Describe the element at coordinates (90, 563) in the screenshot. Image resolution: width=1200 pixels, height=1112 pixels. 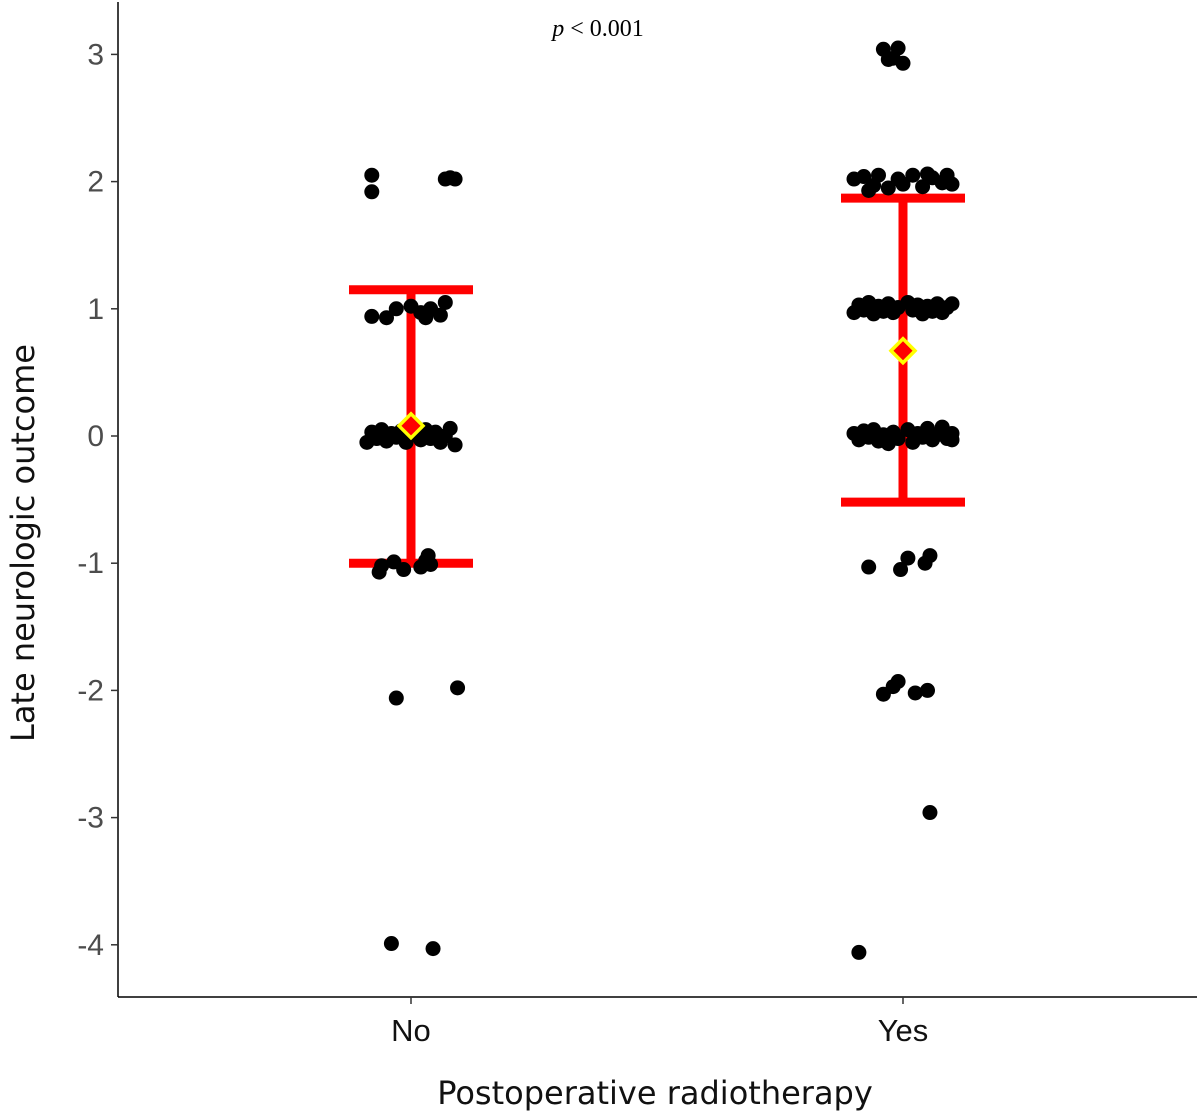
I see `y-tick-label: -1` at that location.